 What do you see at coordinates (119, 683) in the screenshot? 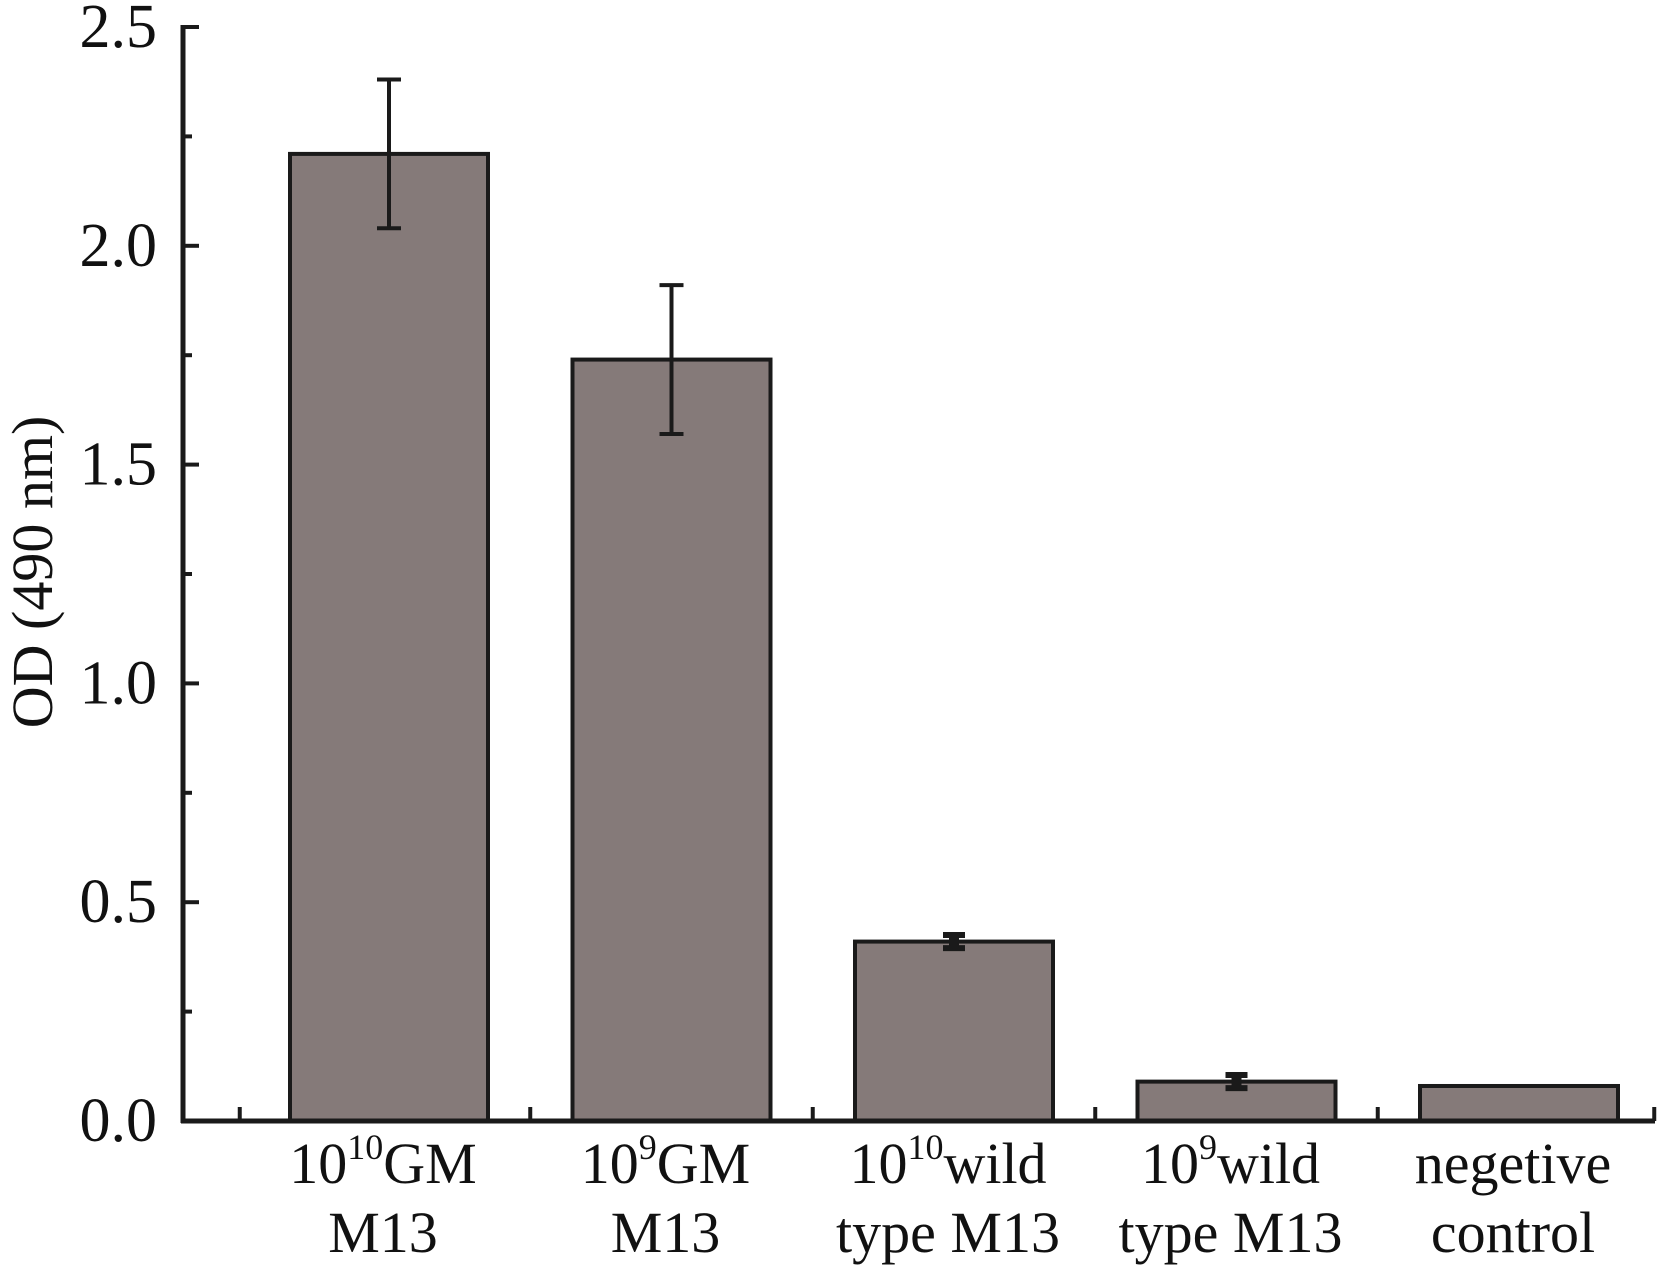
I see `y-tick-label: 1.0` at bounding box center [119, 683].